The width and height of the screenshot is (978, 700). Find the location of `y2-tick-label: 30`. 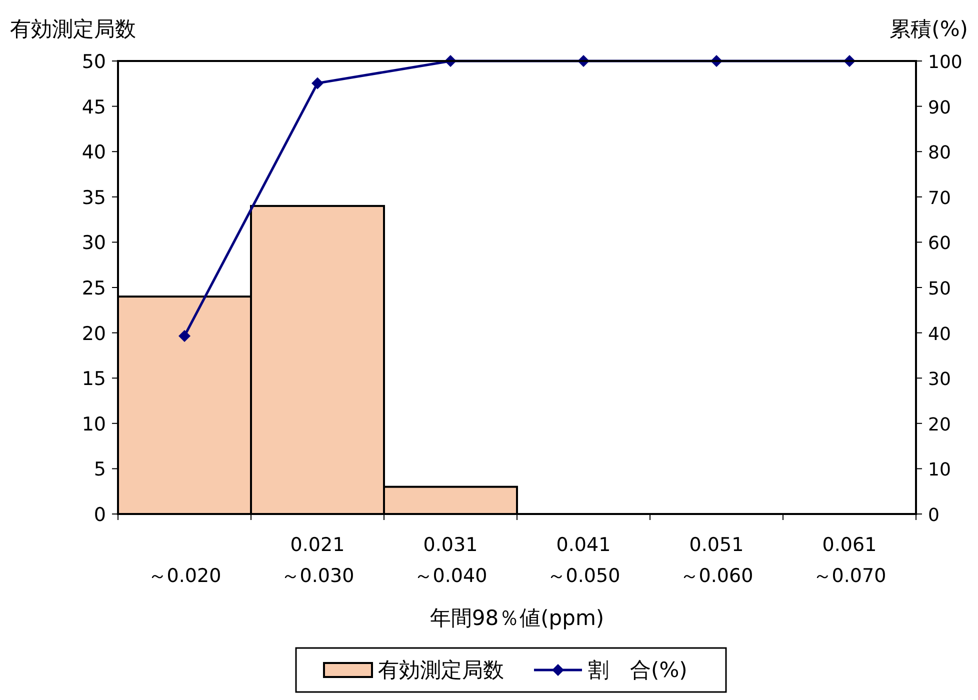

y2-tick-label: 30 is located at coordinates (939, 379).